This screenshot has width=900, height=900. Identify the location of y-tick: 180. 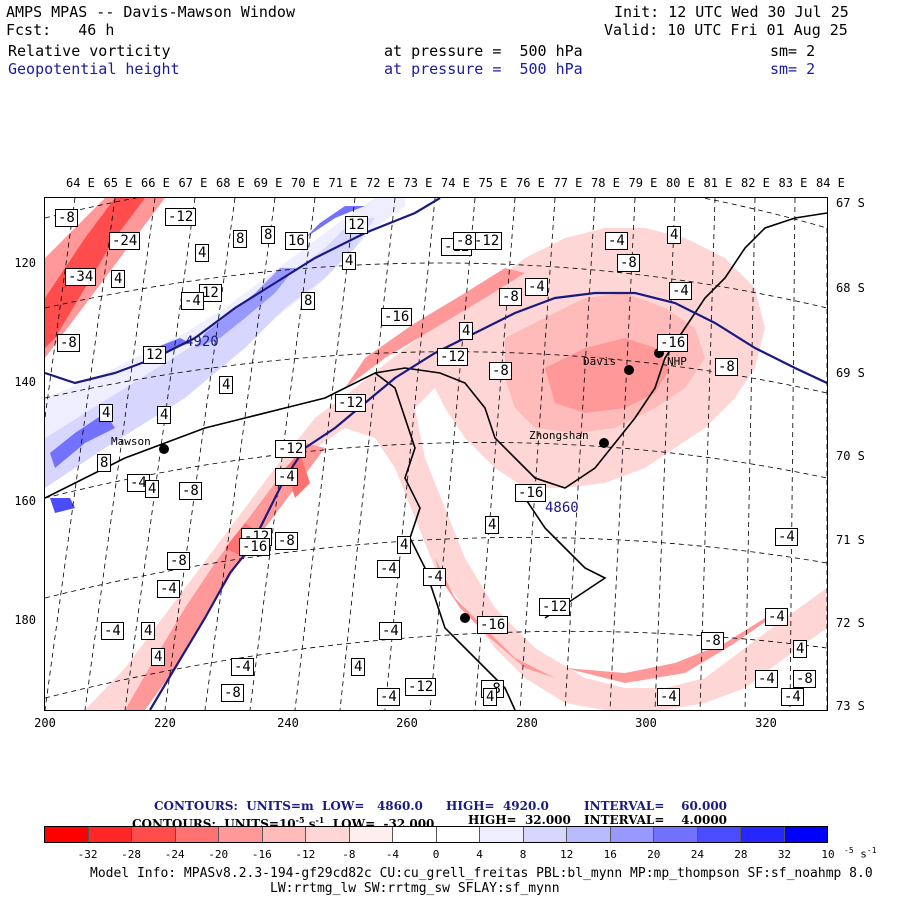
(25, 620).